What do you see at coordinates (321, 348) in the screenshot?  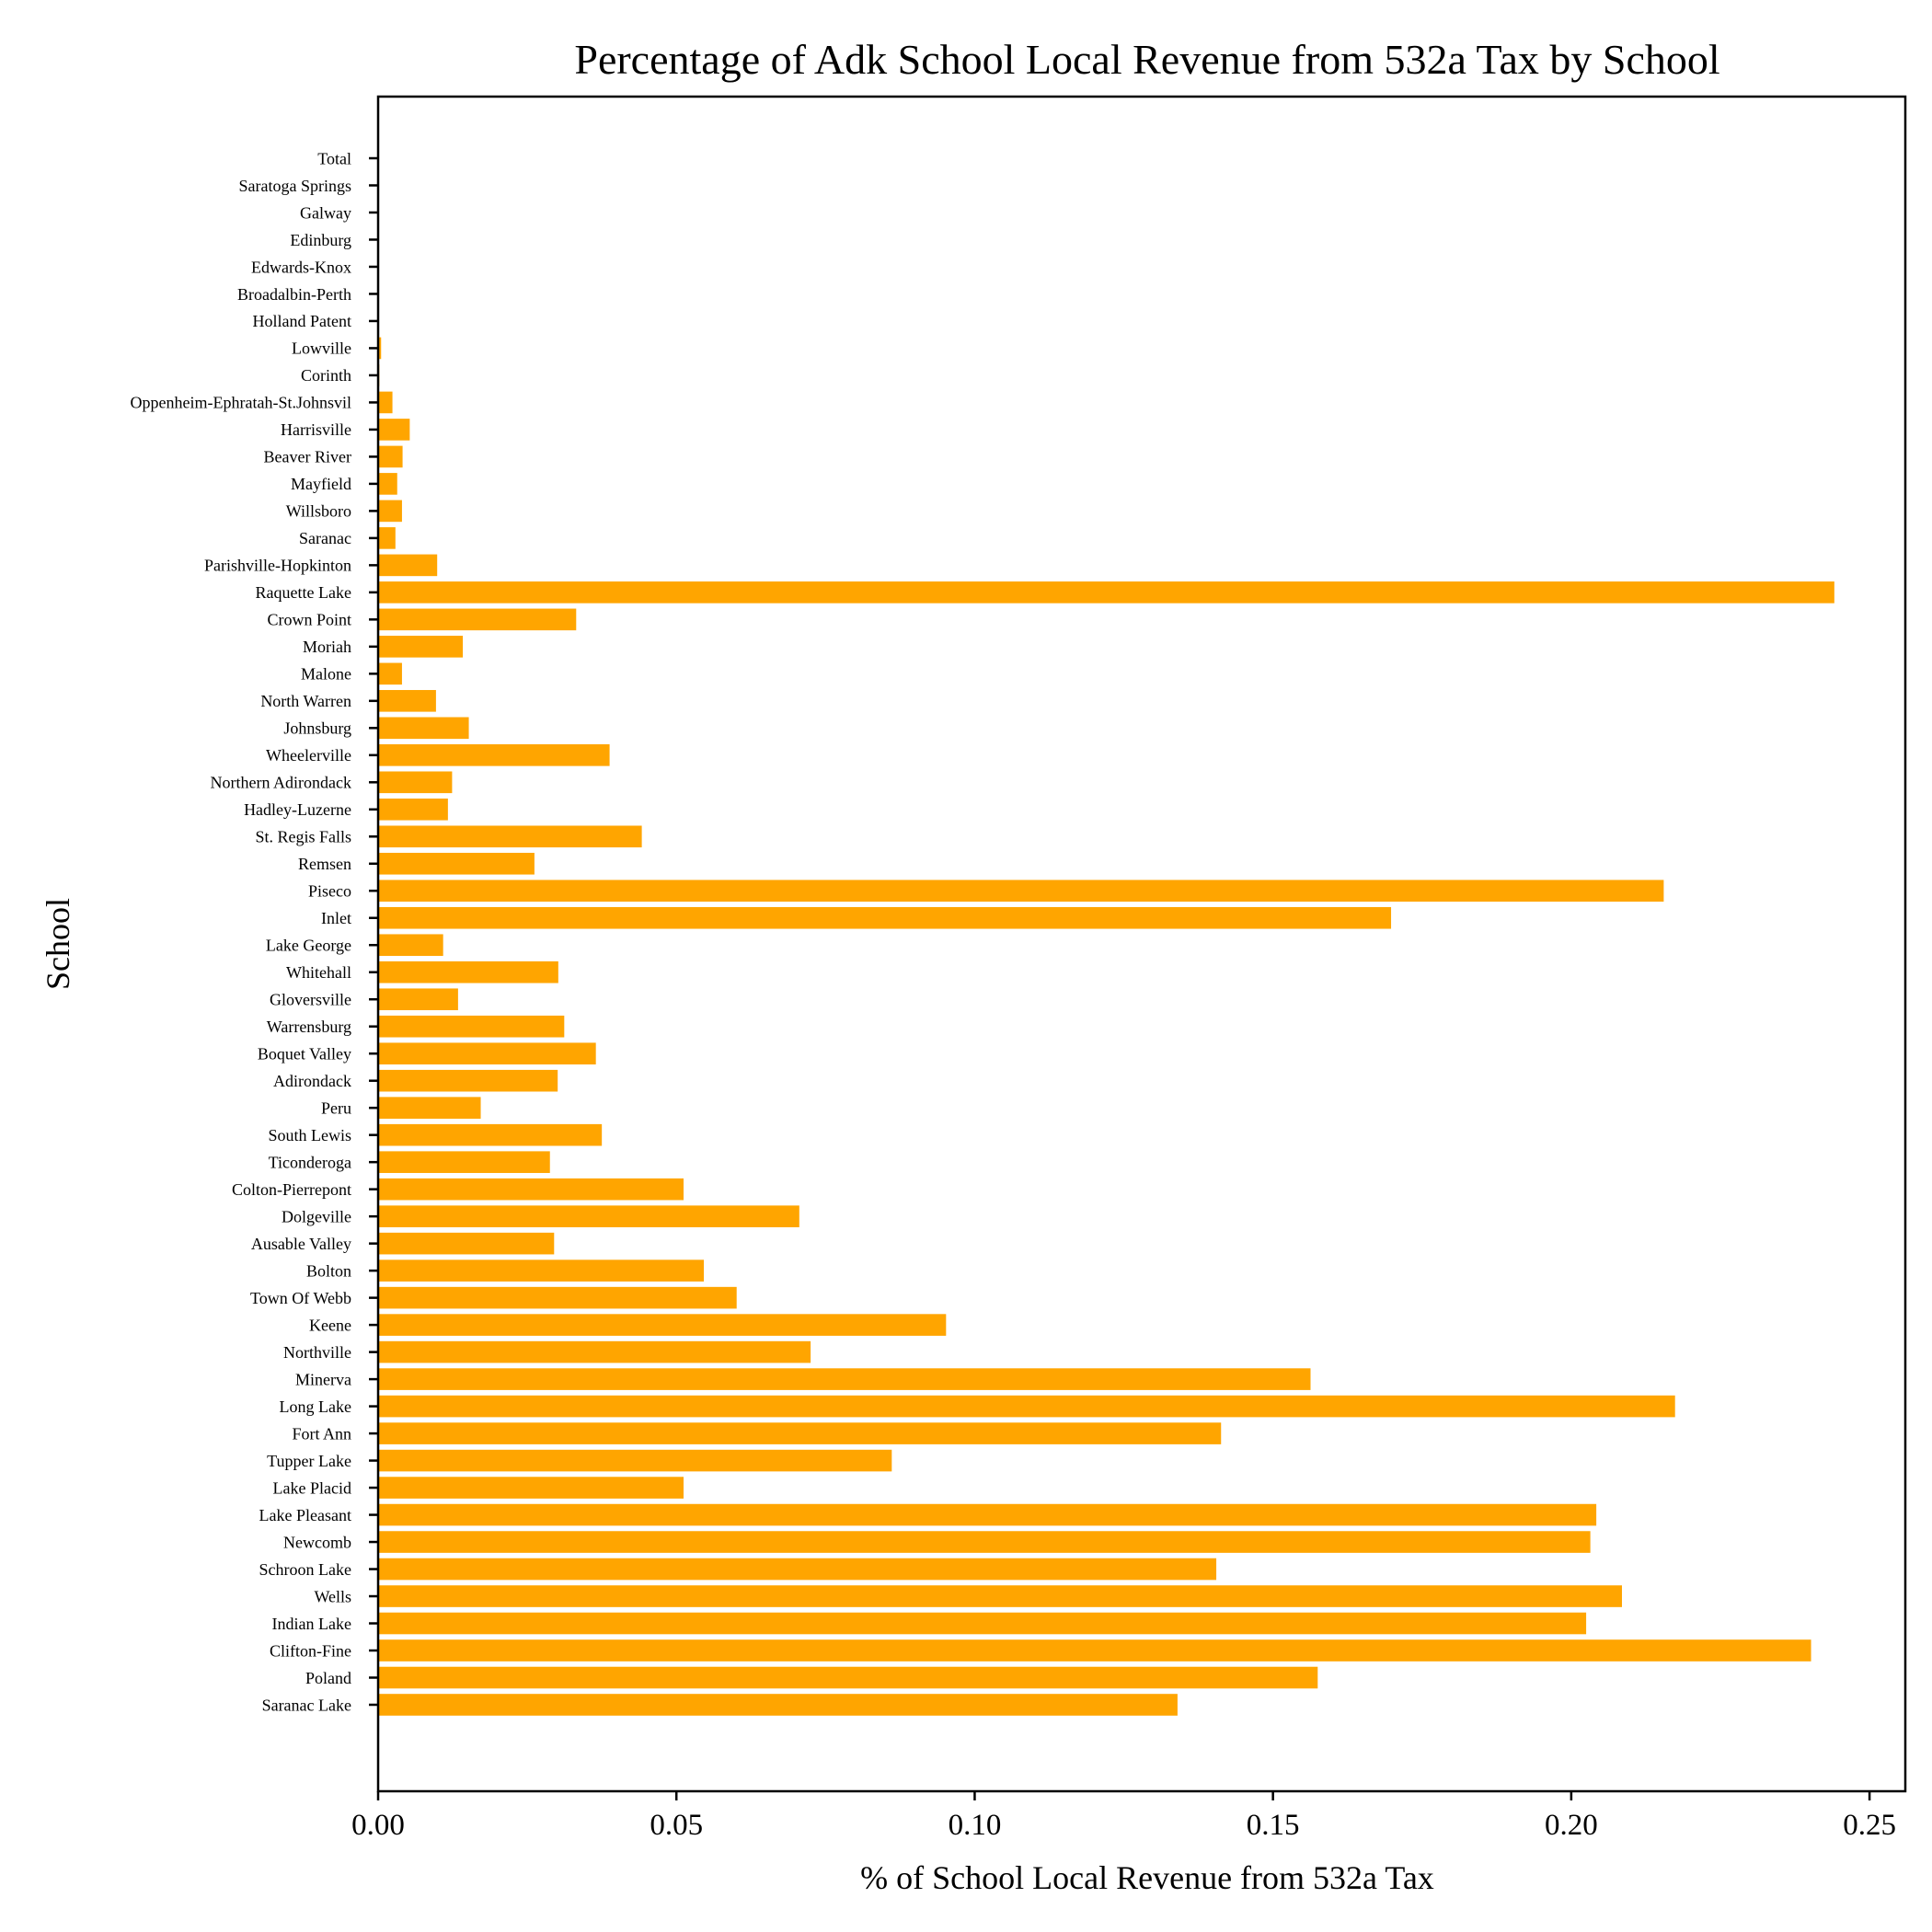 I see `y-tick-label-lowville: Lowville` at bounding box center [321, 348].